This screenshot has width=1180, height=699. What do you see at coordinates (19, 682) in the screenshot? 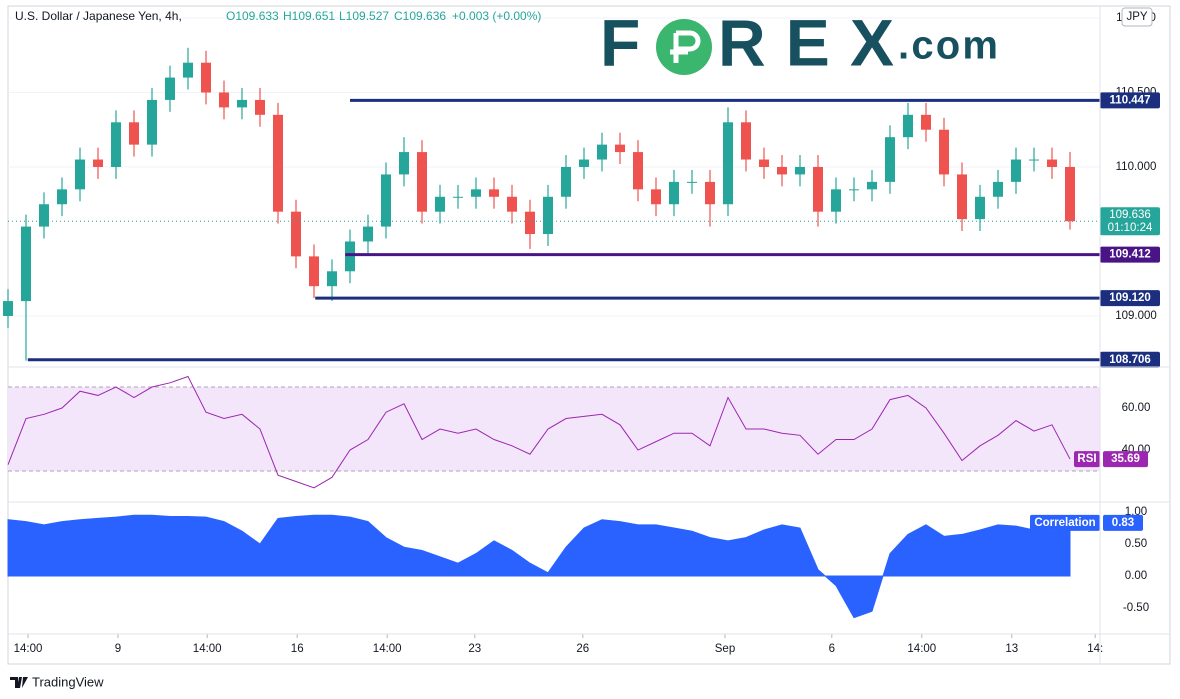
I see `tradingview-icon` at bounding box center [19, 682].